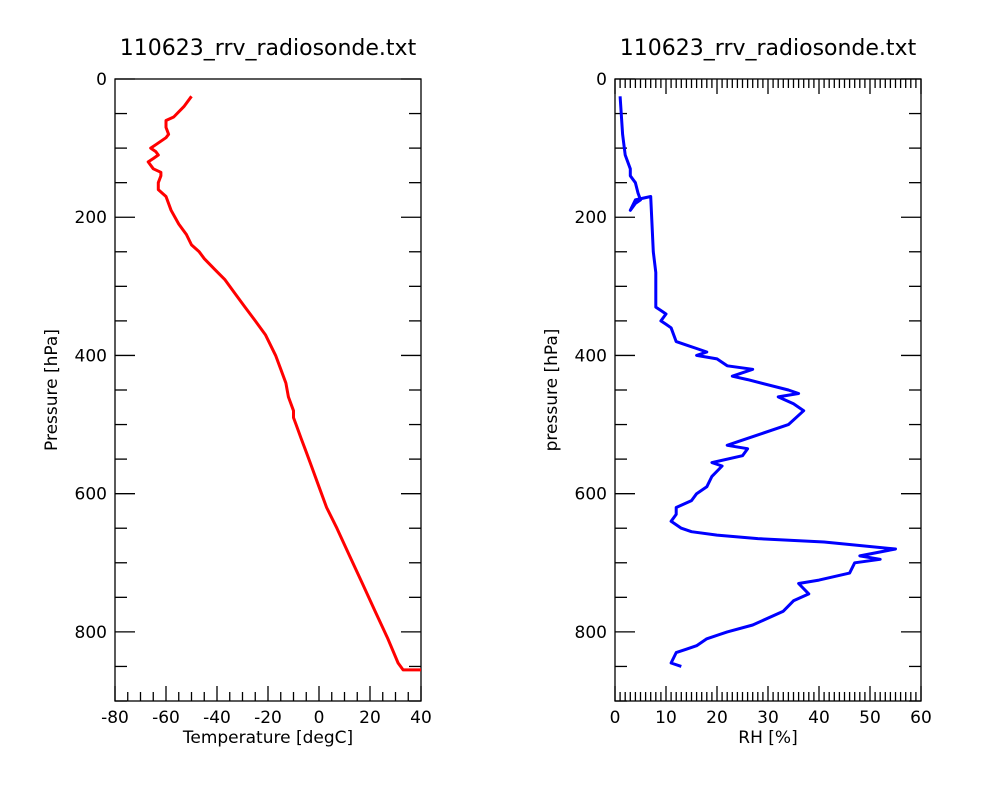 Image resolution: width=999 pixels, height=799 pixels. Describe the element at coordinates (870, 718) in the screenshot. I see `x-tick-label: 50` at that location.